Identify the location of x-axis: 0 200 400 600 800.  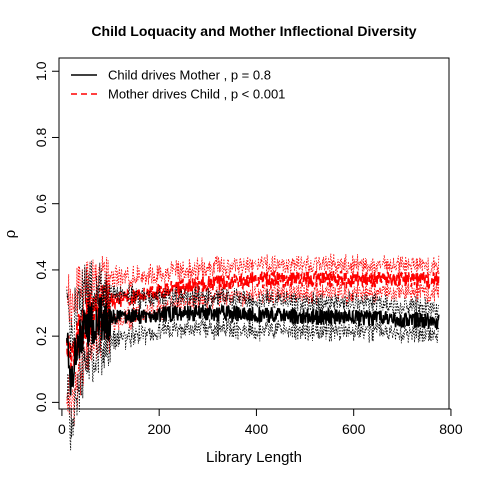
(260, 422).